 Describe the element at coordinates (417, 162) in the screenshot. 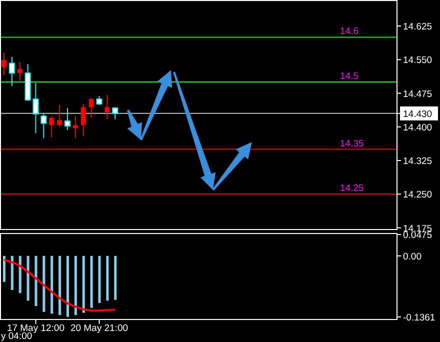

I see `y-tick-label: 14.325` at that location.